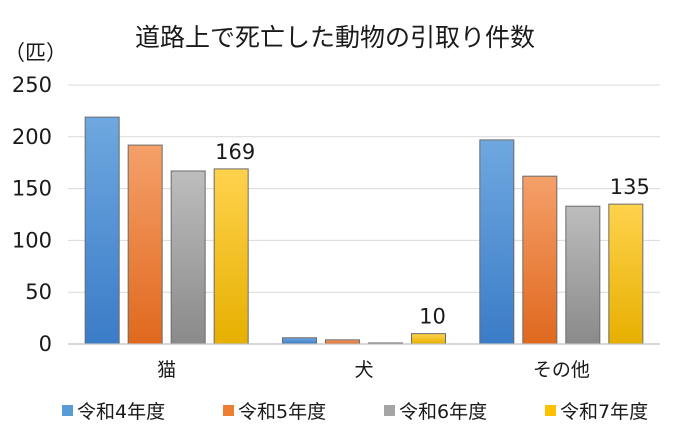 This screenshot has width=680, height=442. Describe the element at coordinates (282, 412) in the screenshot. I see `legend-label: 令和5年度` at that location.